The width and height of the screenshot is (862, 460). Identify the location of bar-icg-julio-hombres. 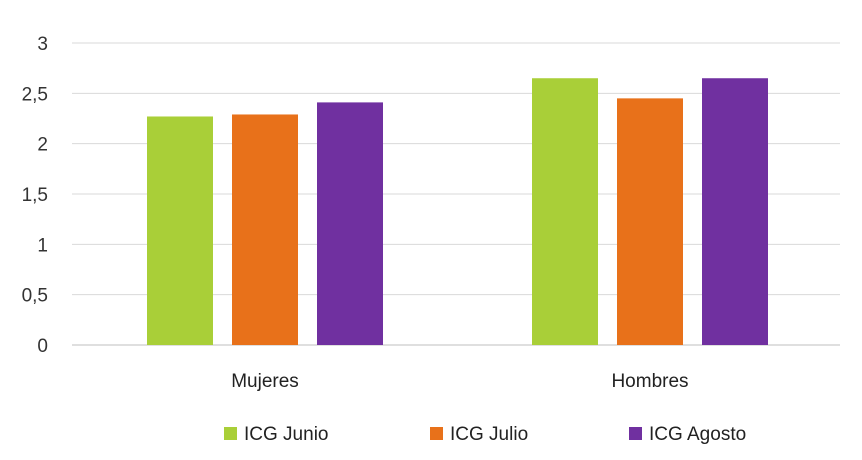
(650, 221).